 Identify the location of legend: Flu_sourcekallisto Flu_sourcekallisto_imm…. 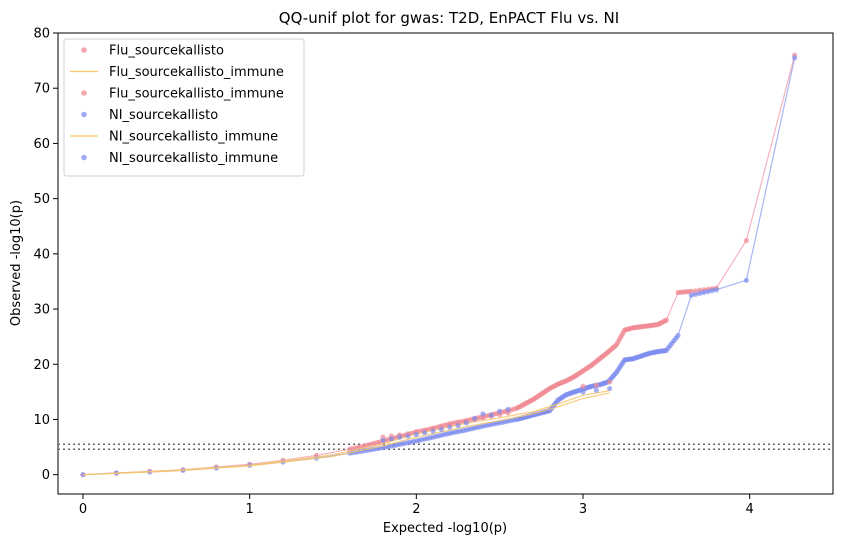
(184, 107).